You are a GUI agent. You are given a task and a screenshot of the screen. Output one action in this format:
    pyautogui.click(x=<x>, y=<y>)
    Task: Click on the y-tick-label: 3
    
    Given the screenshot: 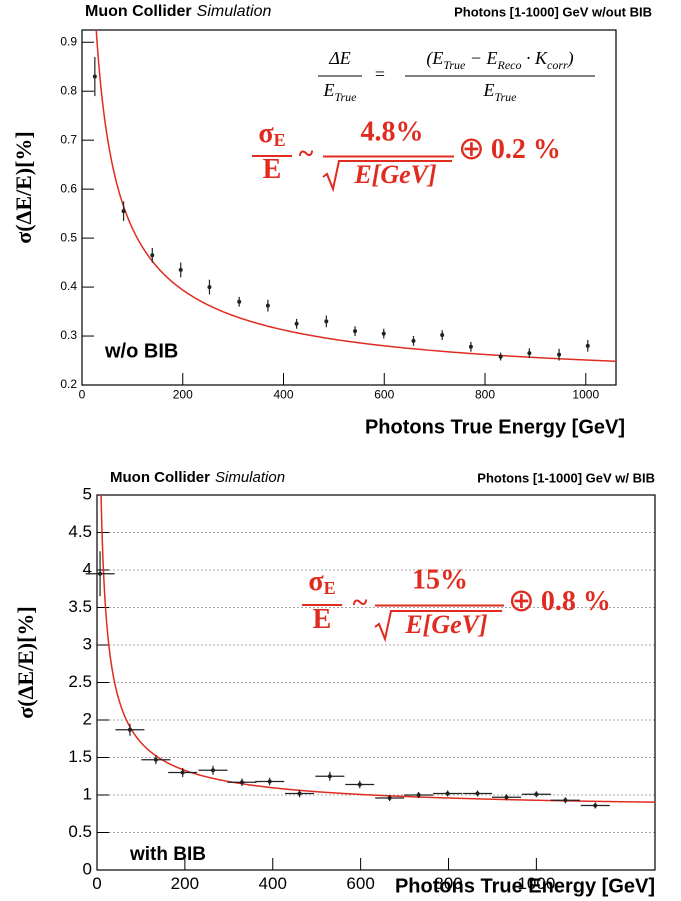 What is the action you would take?
    pyautogui.click(x=87, y=643)
    